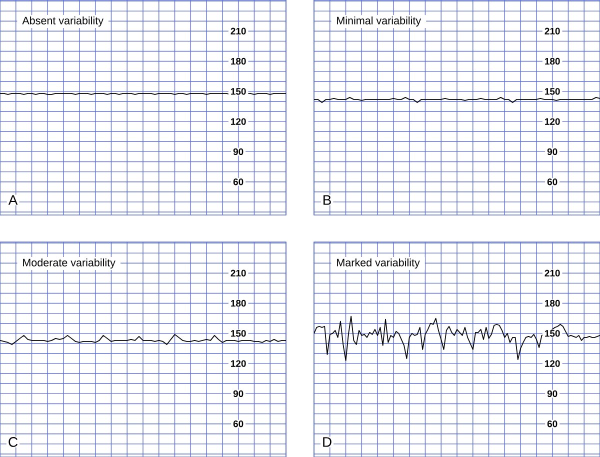  I want to click on annotation: A, so click(13, 200).